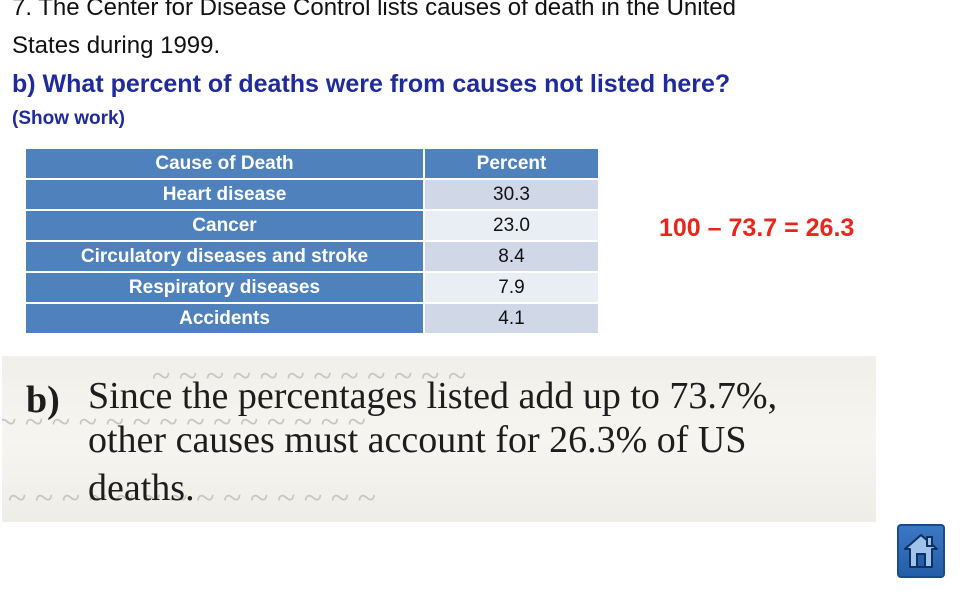 The width and height of the screenshot is (960, 600). Describe the element at coordinates (224, 163) in the screenshot. I see `header-cause: Cause of Death` at that location.